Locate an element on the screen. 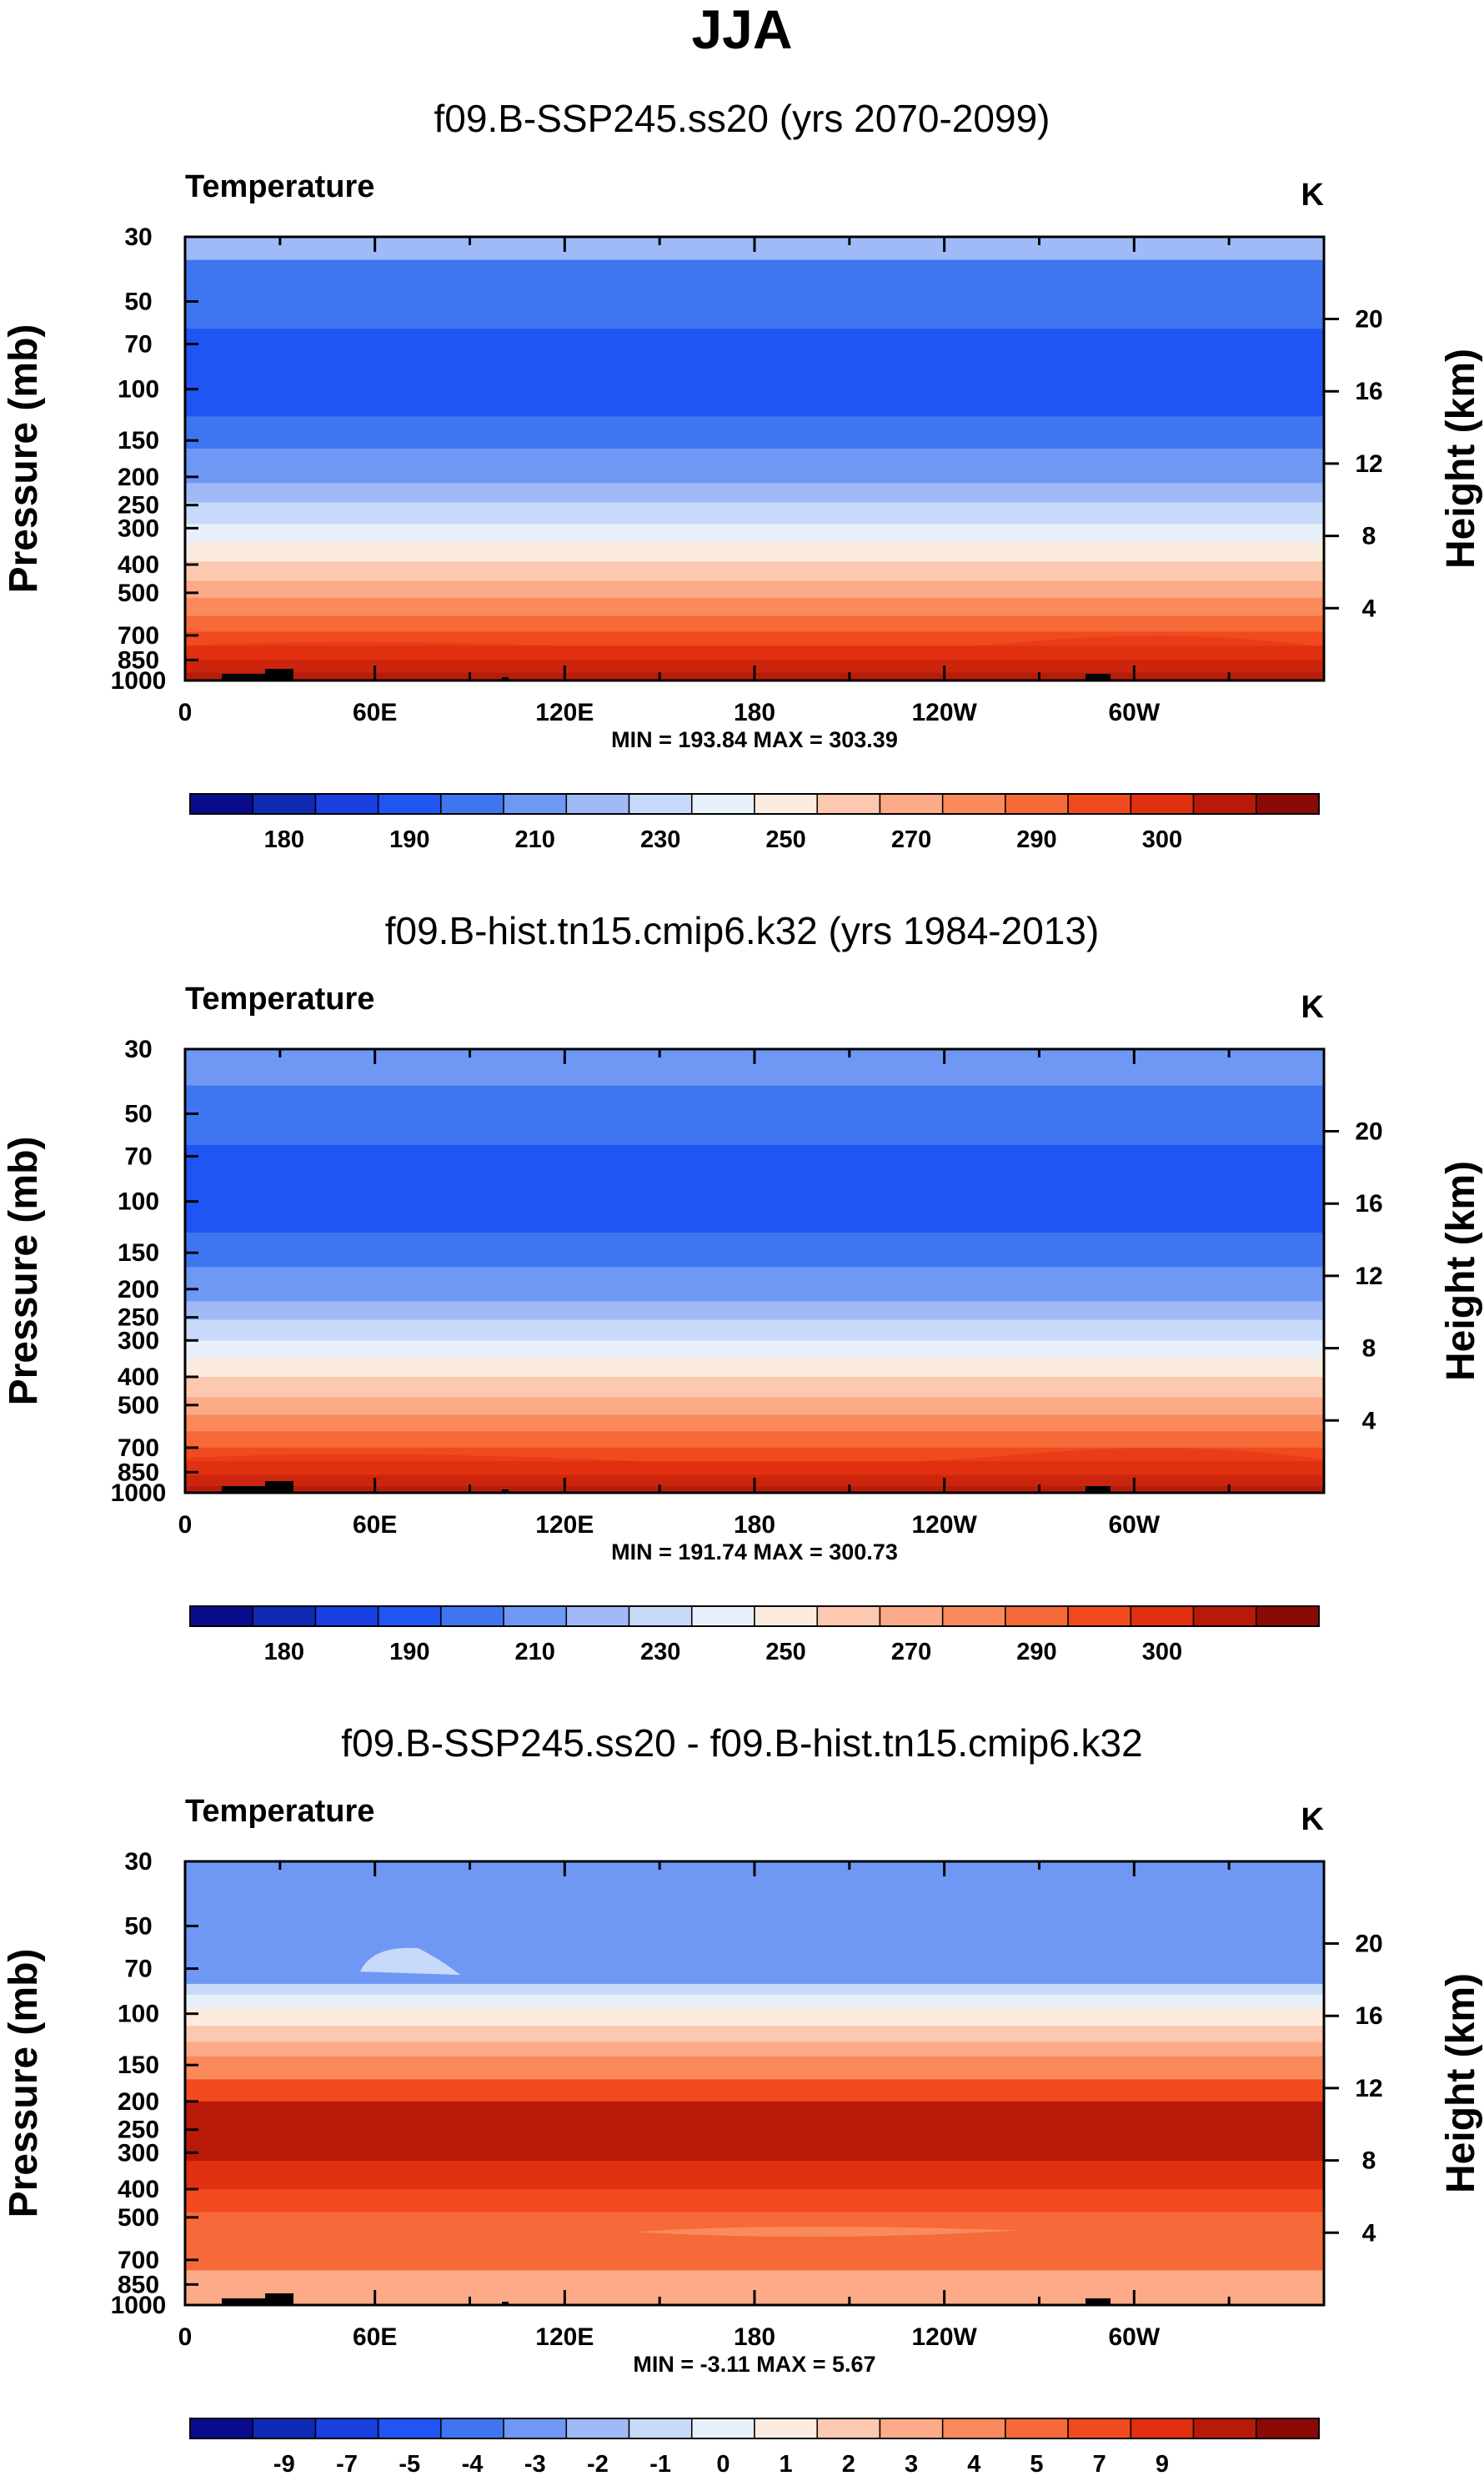 This screenshot has width=1484, height=2481. colorbar-label: -2 is located at coordinates (598, 2464).